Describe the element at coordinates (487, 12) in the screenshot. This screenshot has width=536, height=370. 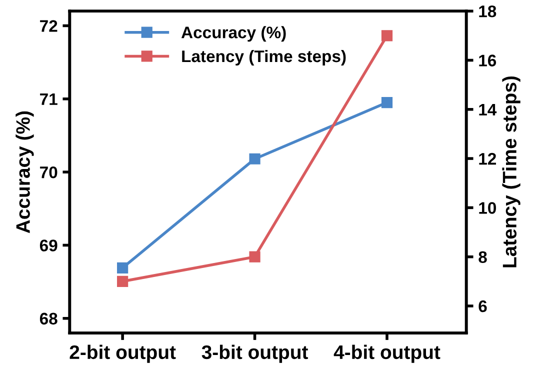
I see `y2-tick-label: 18` at that location.